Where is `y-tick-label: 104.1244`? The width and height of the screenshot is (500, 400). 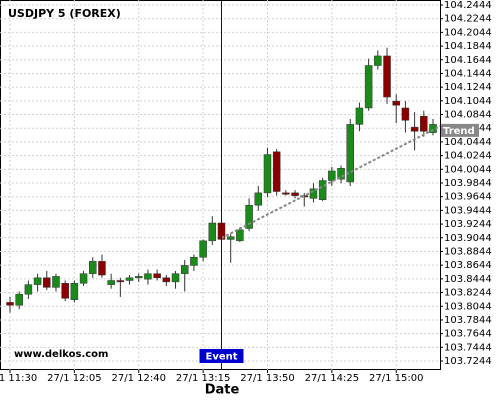 y-tick-label: 104.1244 is located at coordinates (468, 87).